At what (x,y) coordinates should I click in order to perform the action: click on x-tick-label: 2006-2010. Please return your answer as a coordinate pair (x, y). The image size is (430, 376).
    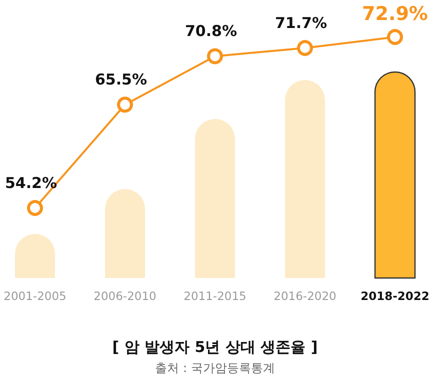
    Looking at the image, I should click on (125, 296).